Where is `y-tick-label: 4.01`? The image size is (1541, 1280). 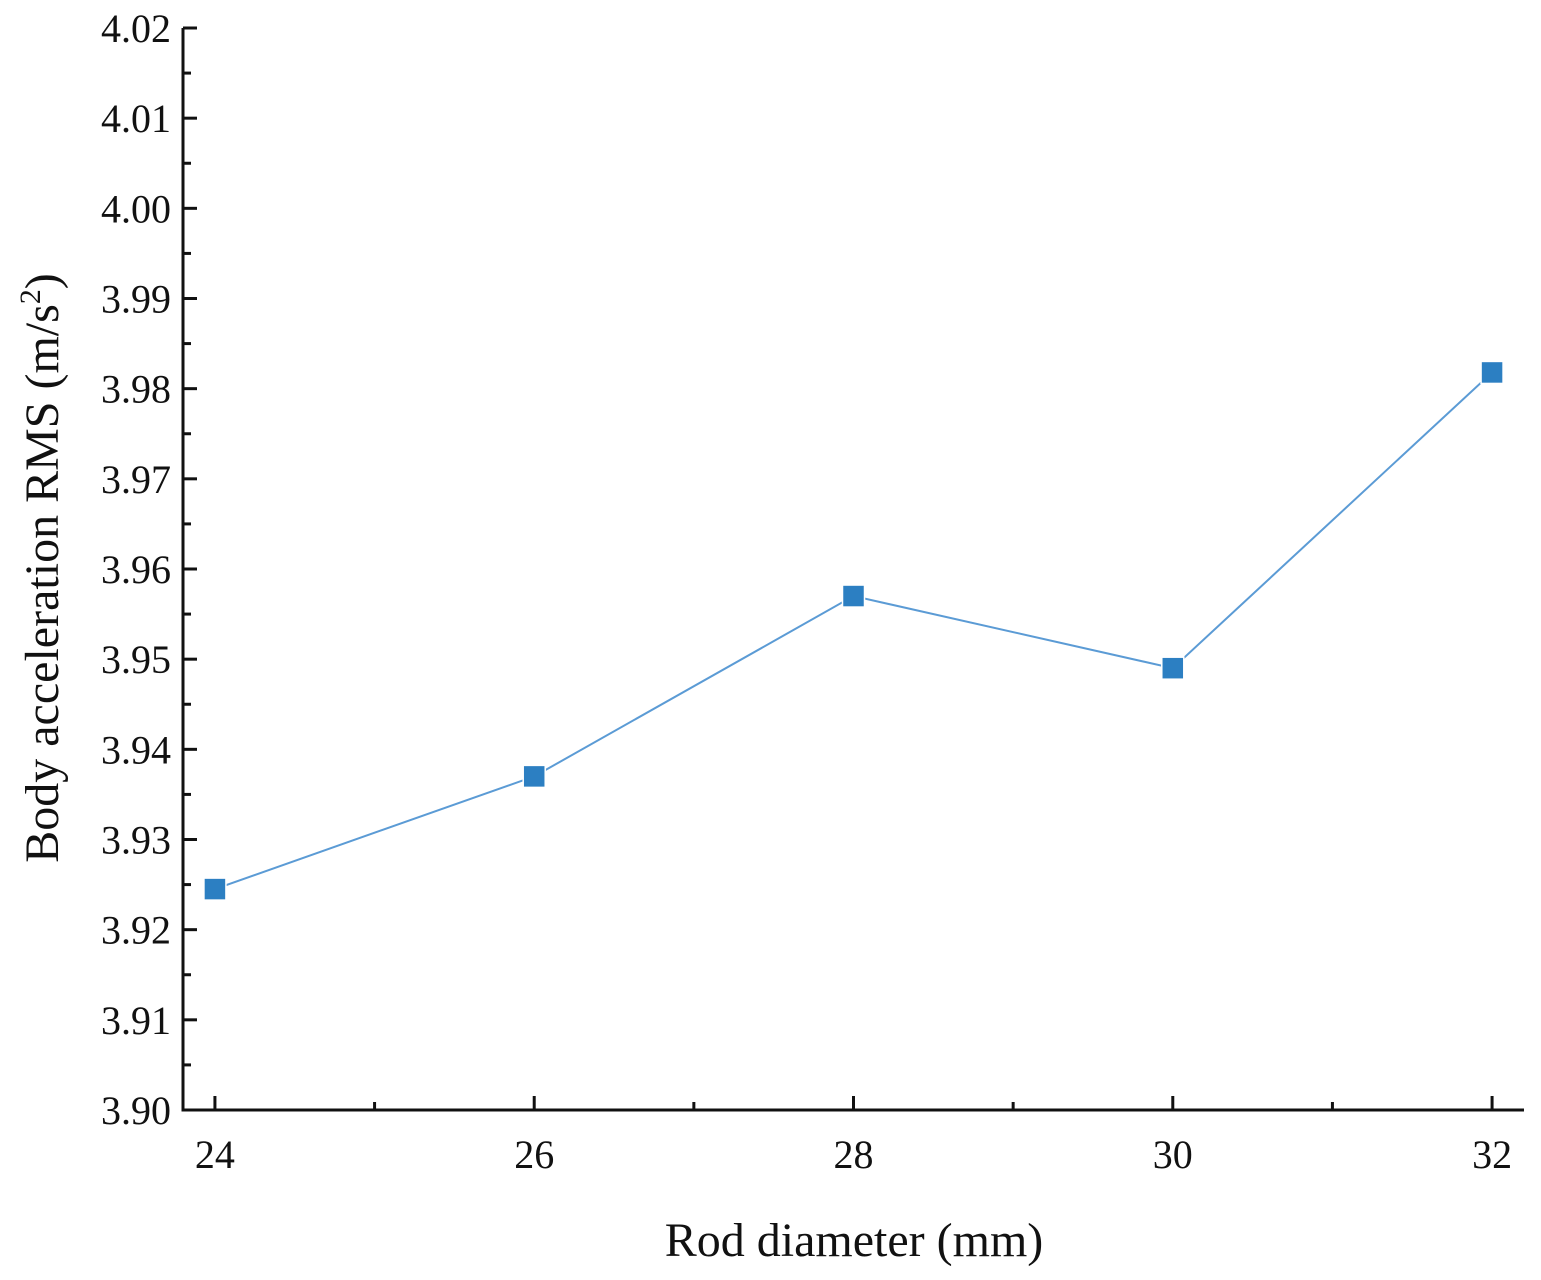 y-tick-label: 4.01 is located at coordinates (136, 118).